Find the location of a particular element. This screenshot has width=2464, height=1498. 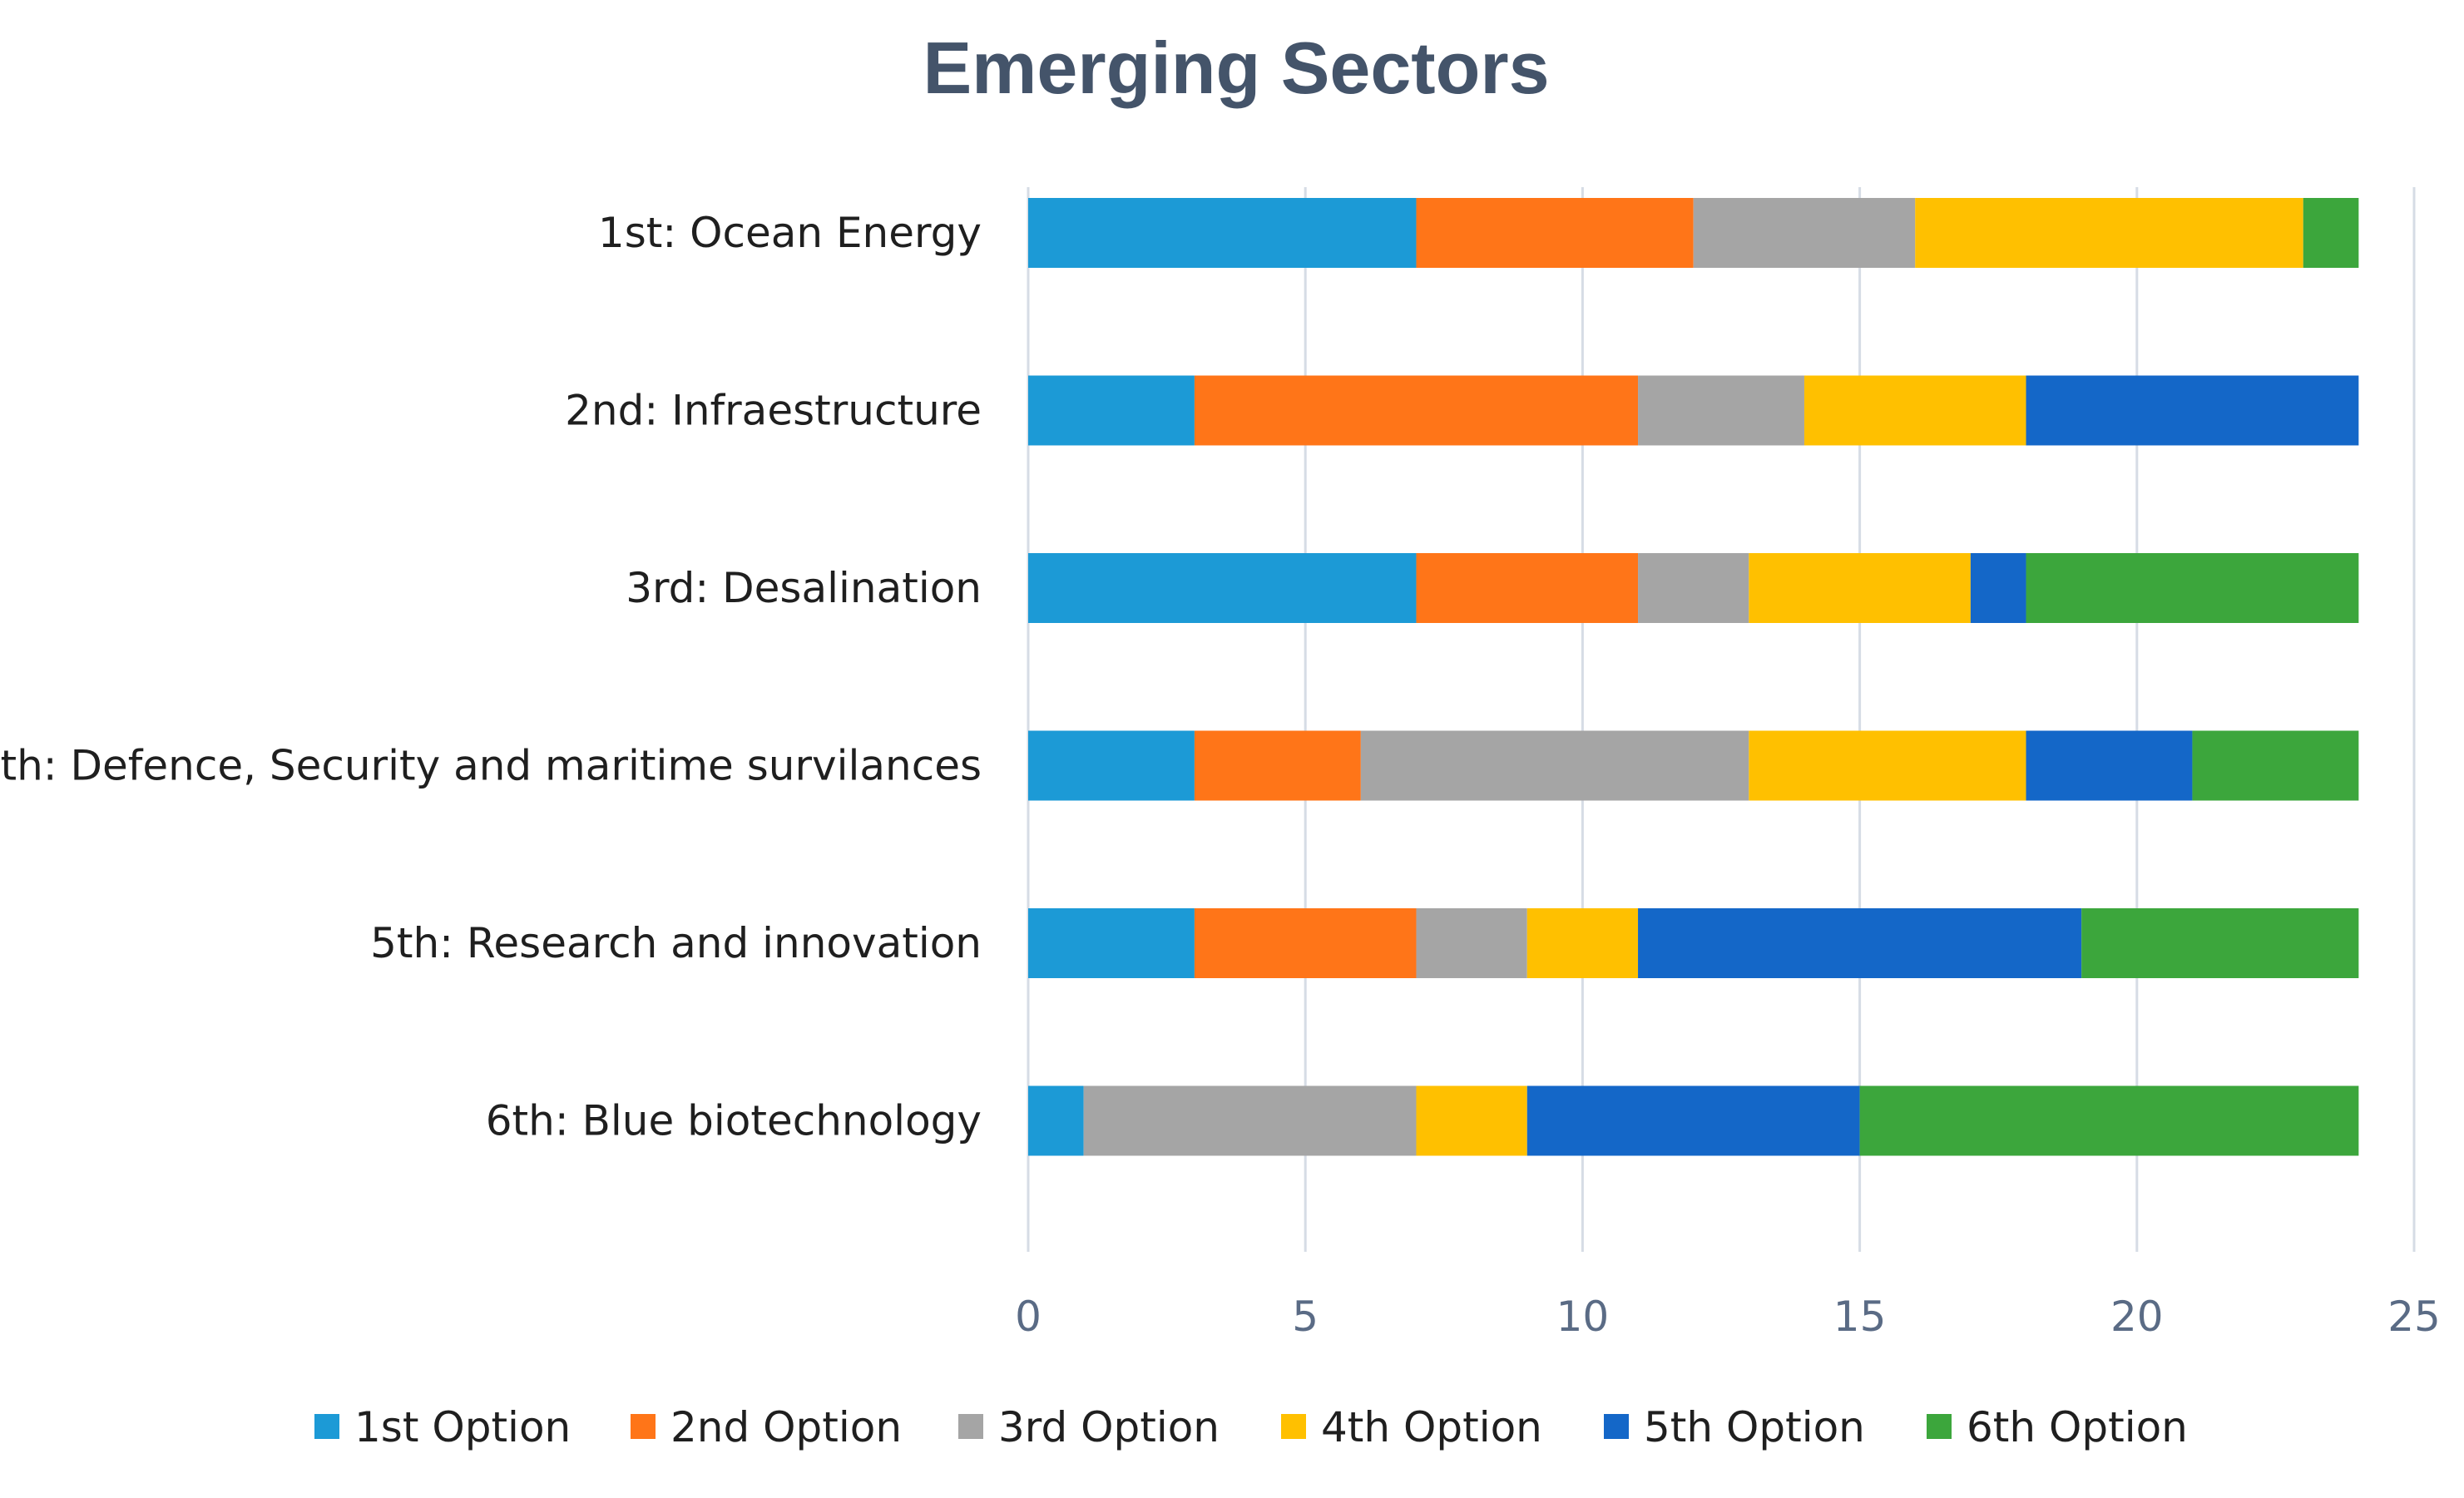

x-tick-label: 10 is located at coordinates (1583, 1317).